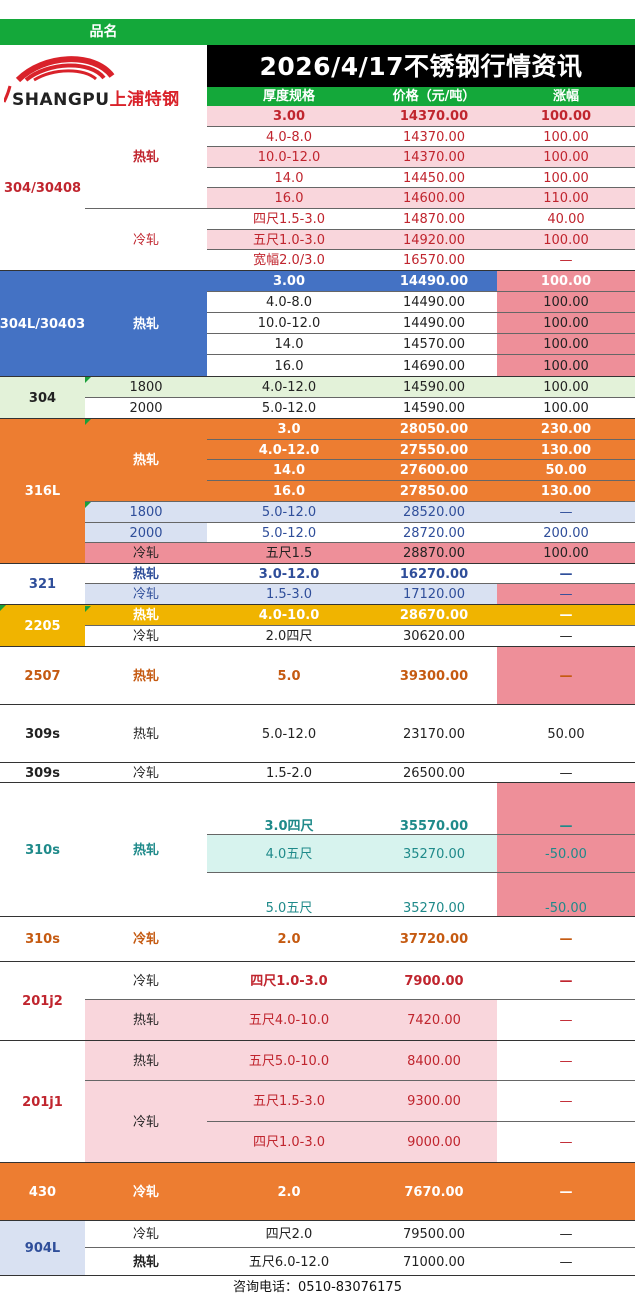 The height and width of the screenshot is (1296, 635). What do you see at coordinates (434, 366) in the screenshot?
I see `price-cell: 14690.00` at bounding box center [434, 366].